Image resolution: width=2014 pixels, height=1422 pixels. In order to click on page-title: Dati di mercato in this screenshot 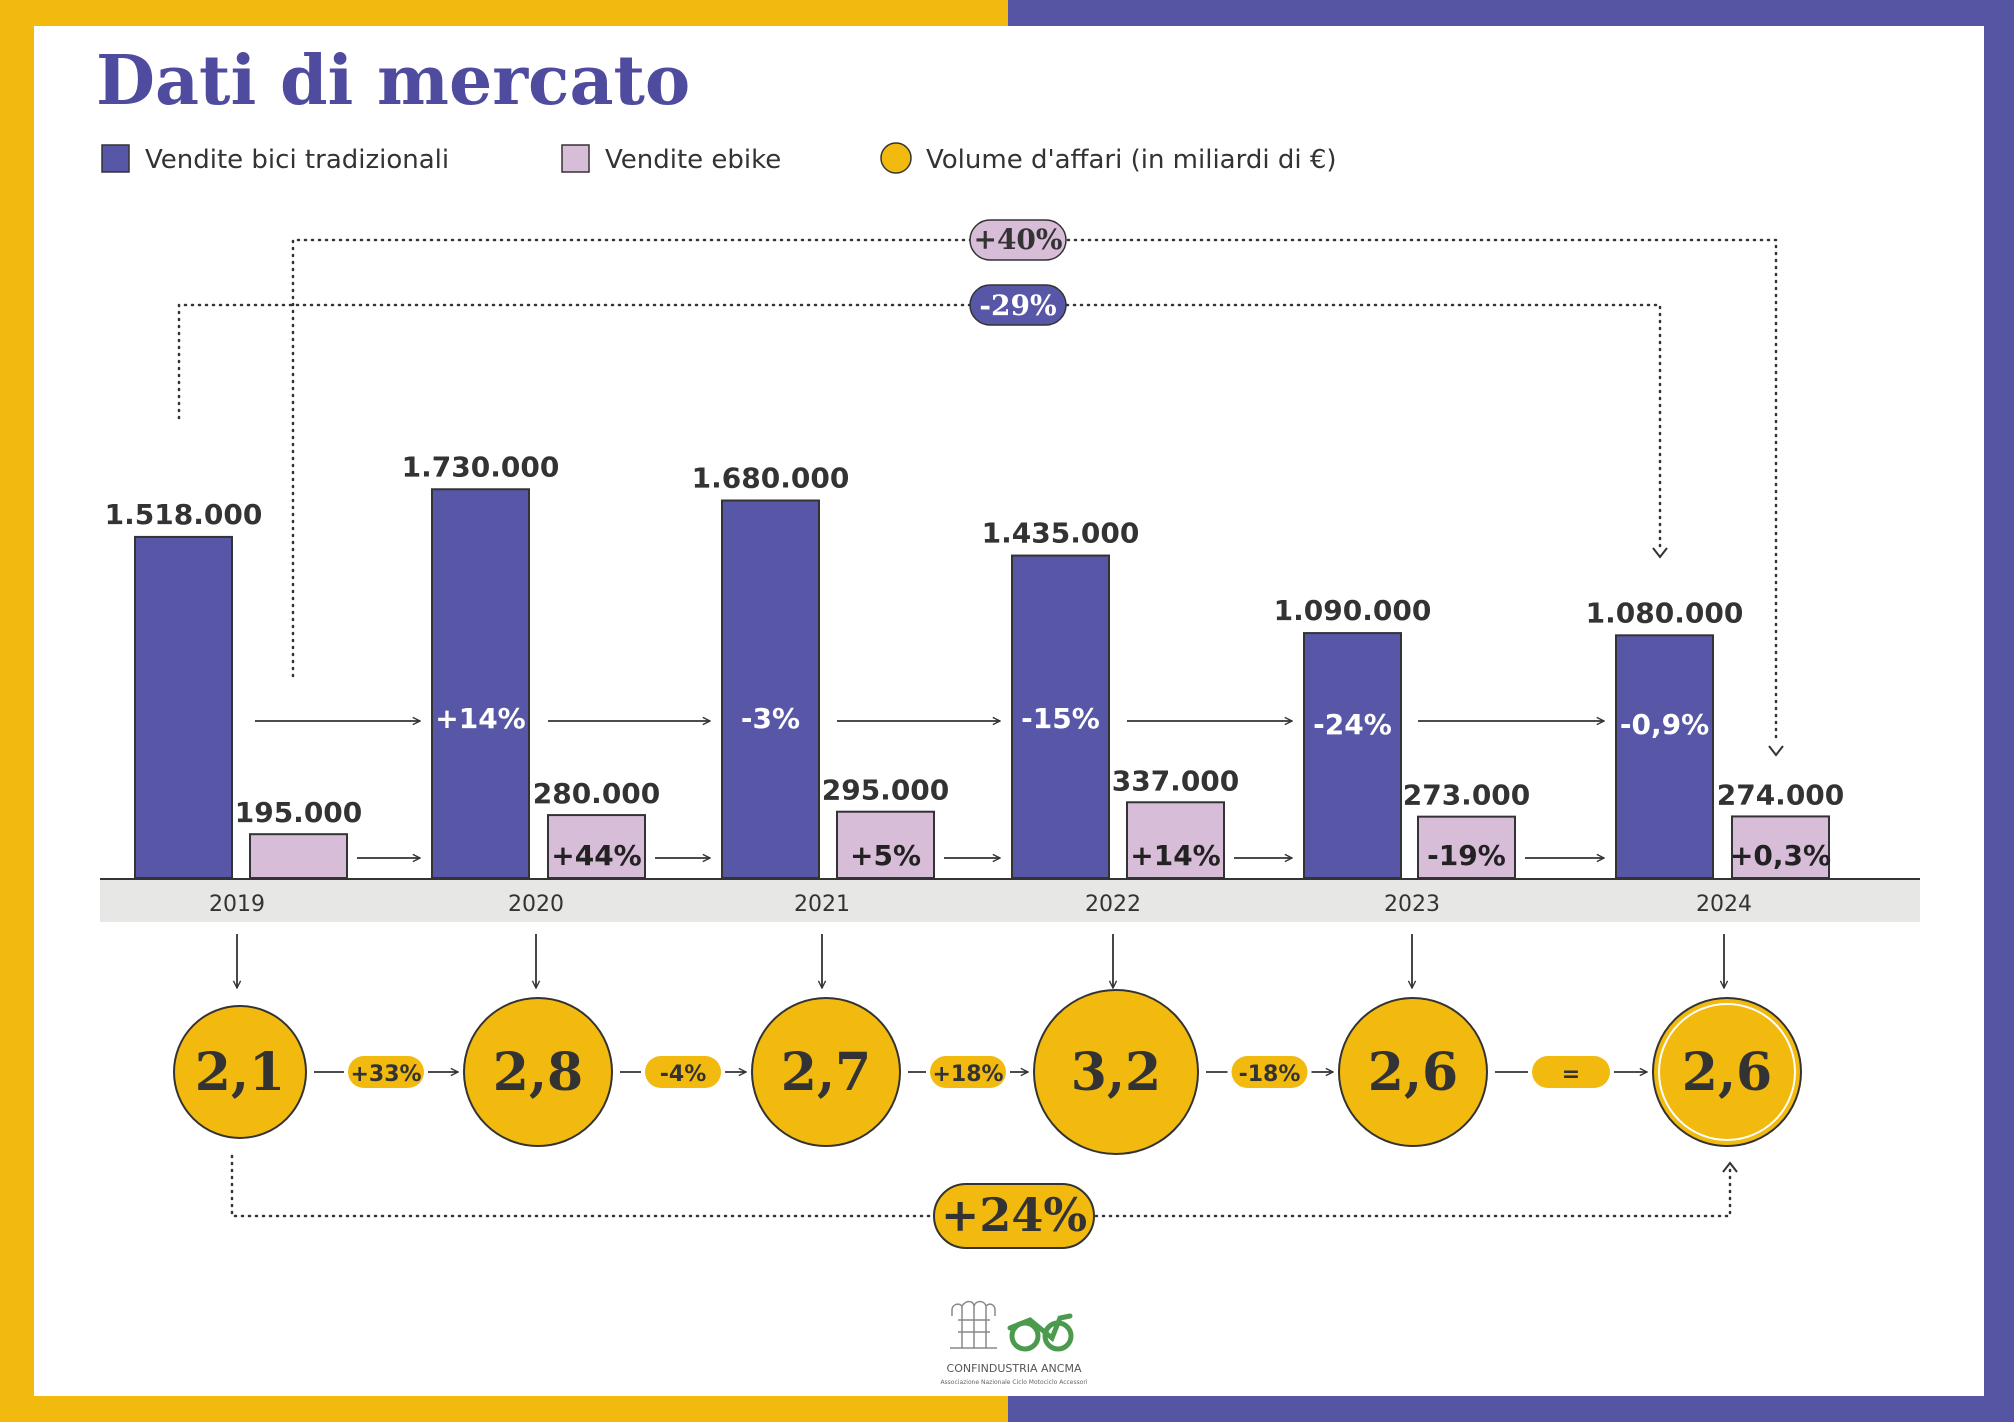, I will do `click(393, 81)`.